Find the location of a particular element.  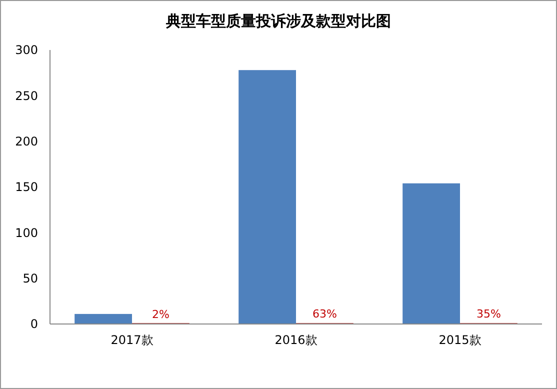

x-tick-label: 2016款 is located at coordinates (296, 340).